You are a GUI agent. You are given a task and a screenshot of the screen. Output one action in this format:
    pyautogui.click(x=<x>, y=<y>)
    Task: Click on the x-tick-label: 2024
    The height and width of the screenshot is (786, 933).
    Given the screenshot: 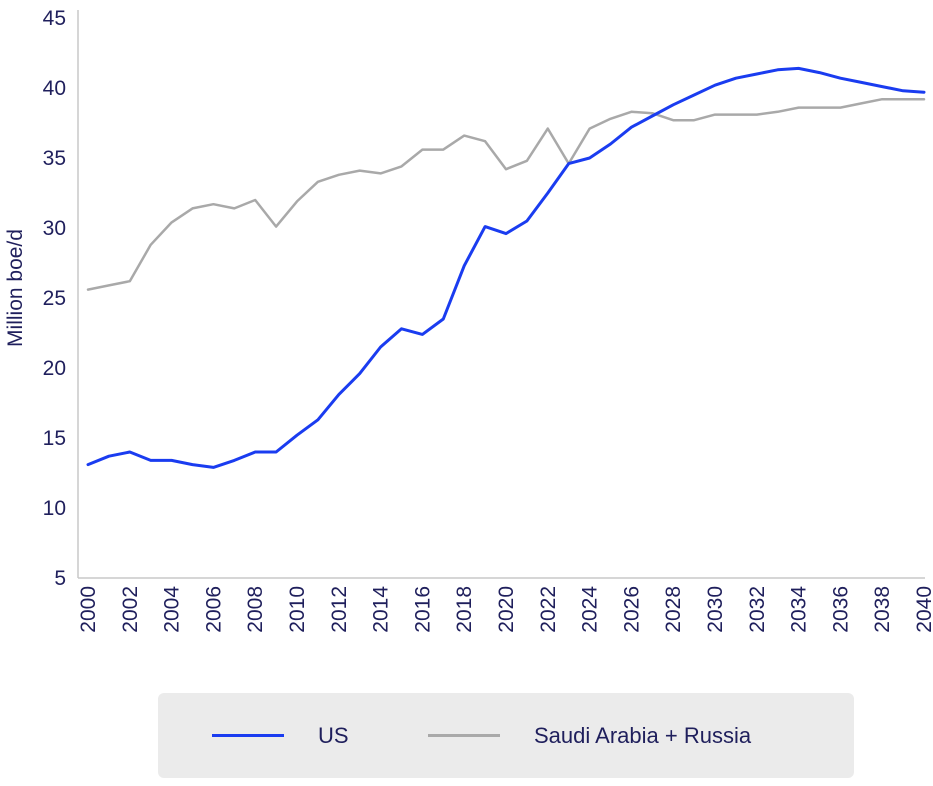 What is the action you would take?
    pyautogui.click(x=590, y=609)
    